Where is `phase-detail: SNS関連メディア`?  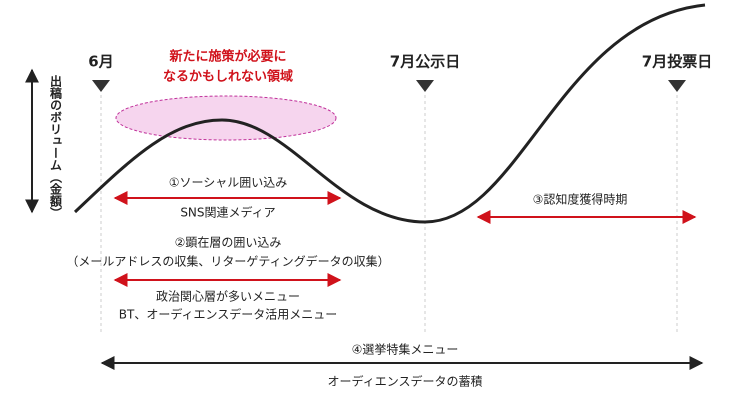 phase-detail: SNS関連メディア is located at coordinates (227, 212).